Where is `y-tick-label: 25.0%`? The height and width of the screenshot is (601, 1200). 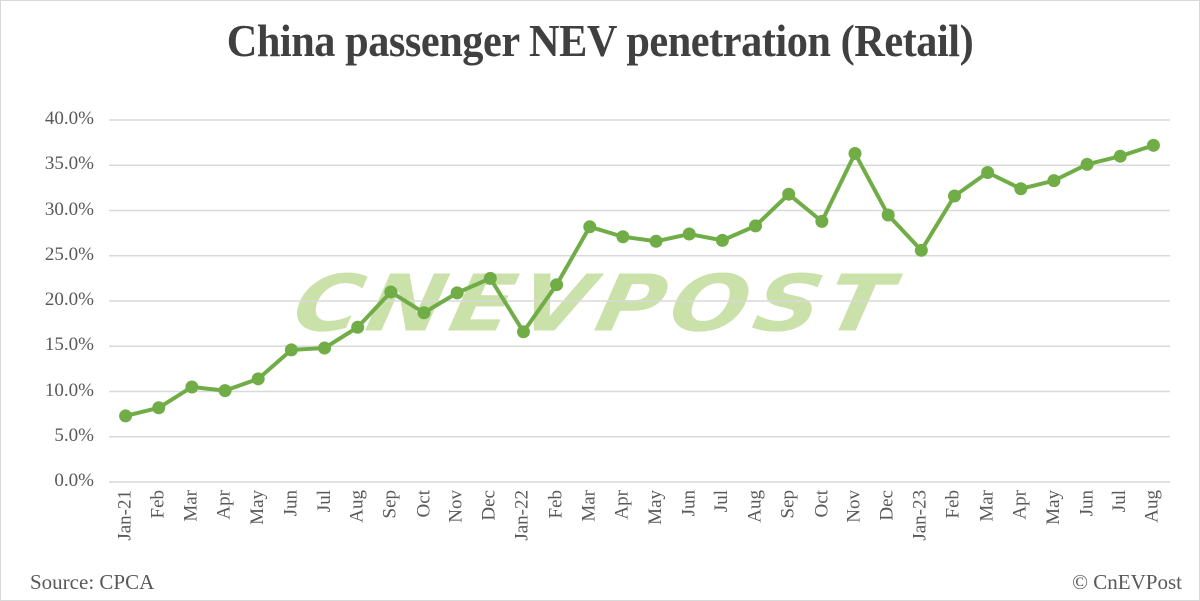
y-tick-label: 25.0% is located at coordinates (69, 254).